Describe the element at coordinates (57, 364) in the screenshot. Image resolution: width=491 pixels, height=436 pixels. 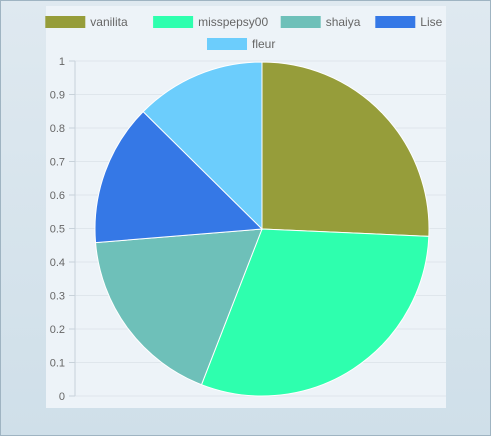
I see `y-tick-label: 0.1` at that location.